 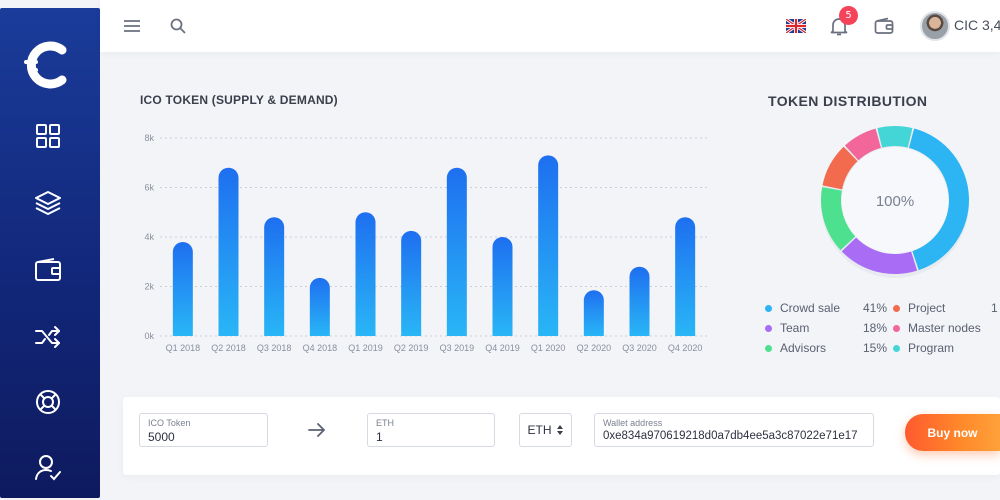 I want to click on x-tick-label: Q1 2018, so click(x=183, y=348).